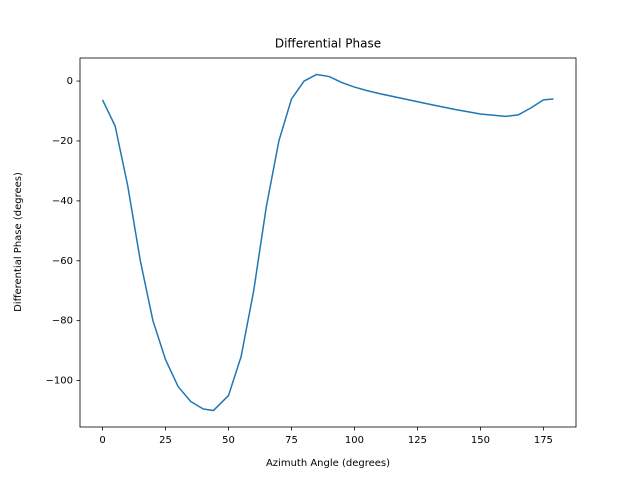 The height and width of the screenshot is (480, 640). What do you see at coordinates (291, 440) in the screenshot?
I see `x-tick-label: 75` at bounding box center [291, 440].